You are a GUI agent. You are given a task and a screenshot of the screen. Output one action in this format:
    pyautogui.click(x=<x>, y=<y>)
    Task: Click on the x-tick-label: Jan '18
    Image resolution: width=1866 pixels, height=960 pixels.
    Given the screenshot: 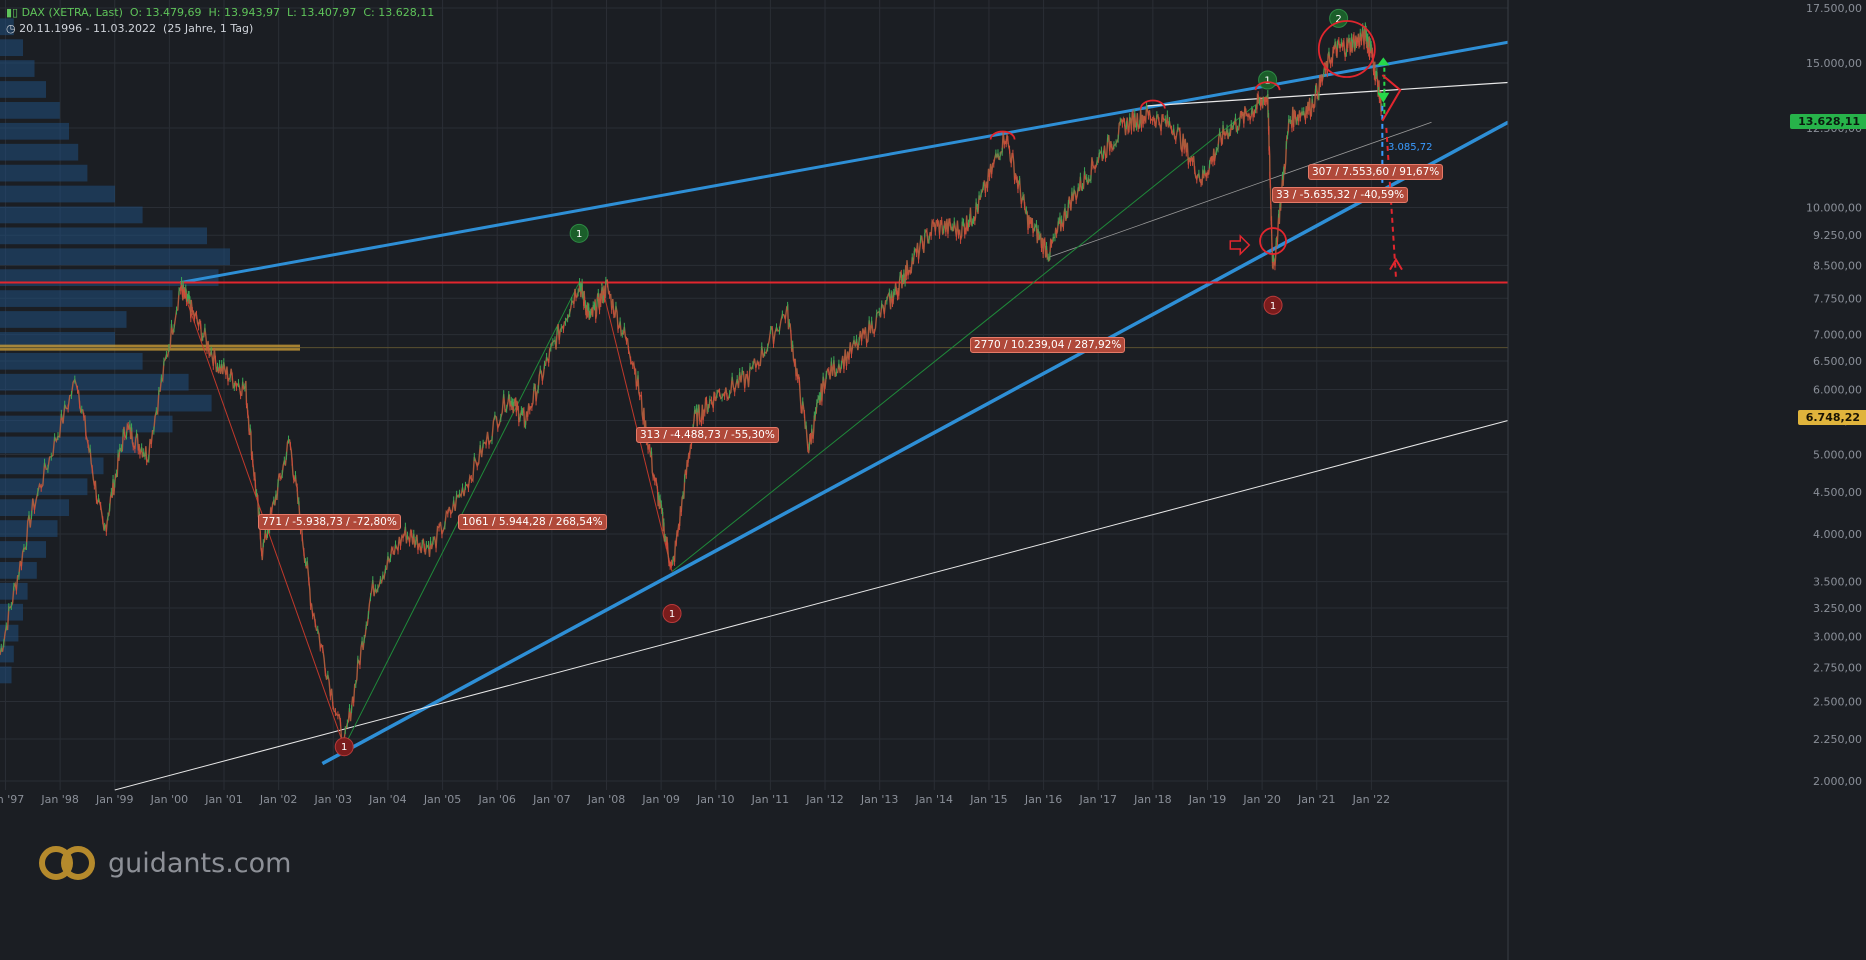 What is the action you would take?
    pyautogui.click(x=1152, y=799)
    